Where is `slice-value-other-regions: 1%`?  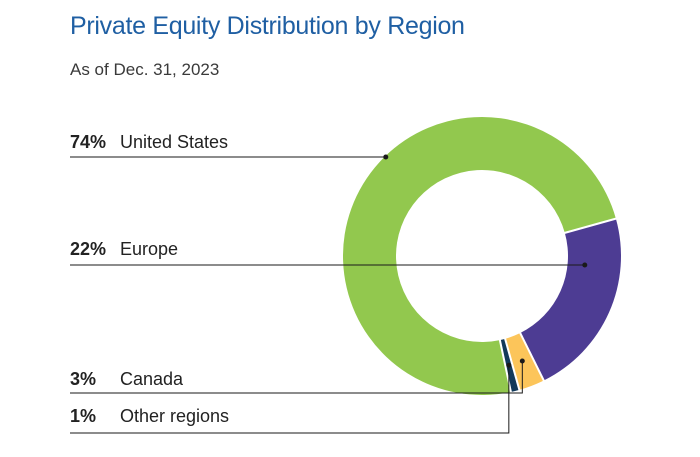 slice-value-other-regions: 1% is located at coordinates (83, 416).